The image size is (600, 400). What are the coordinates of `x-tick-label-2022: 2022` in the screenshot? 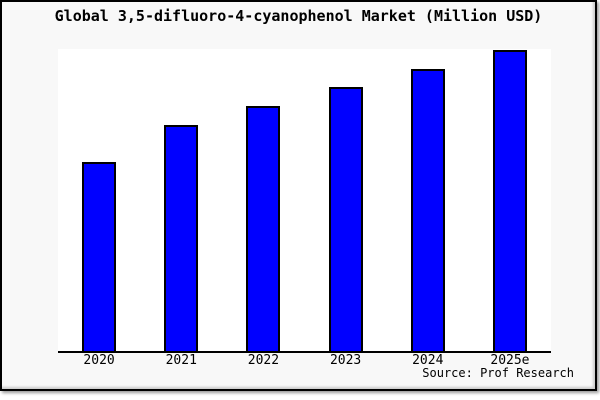 It's located at (263, 360).